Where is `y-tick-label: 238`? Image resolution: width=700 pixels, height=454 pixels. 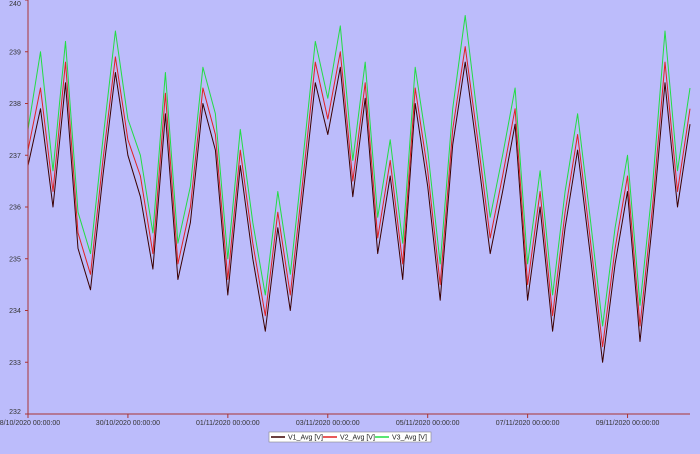 y-tick-label: 238 is located at coordinates (15, 104).